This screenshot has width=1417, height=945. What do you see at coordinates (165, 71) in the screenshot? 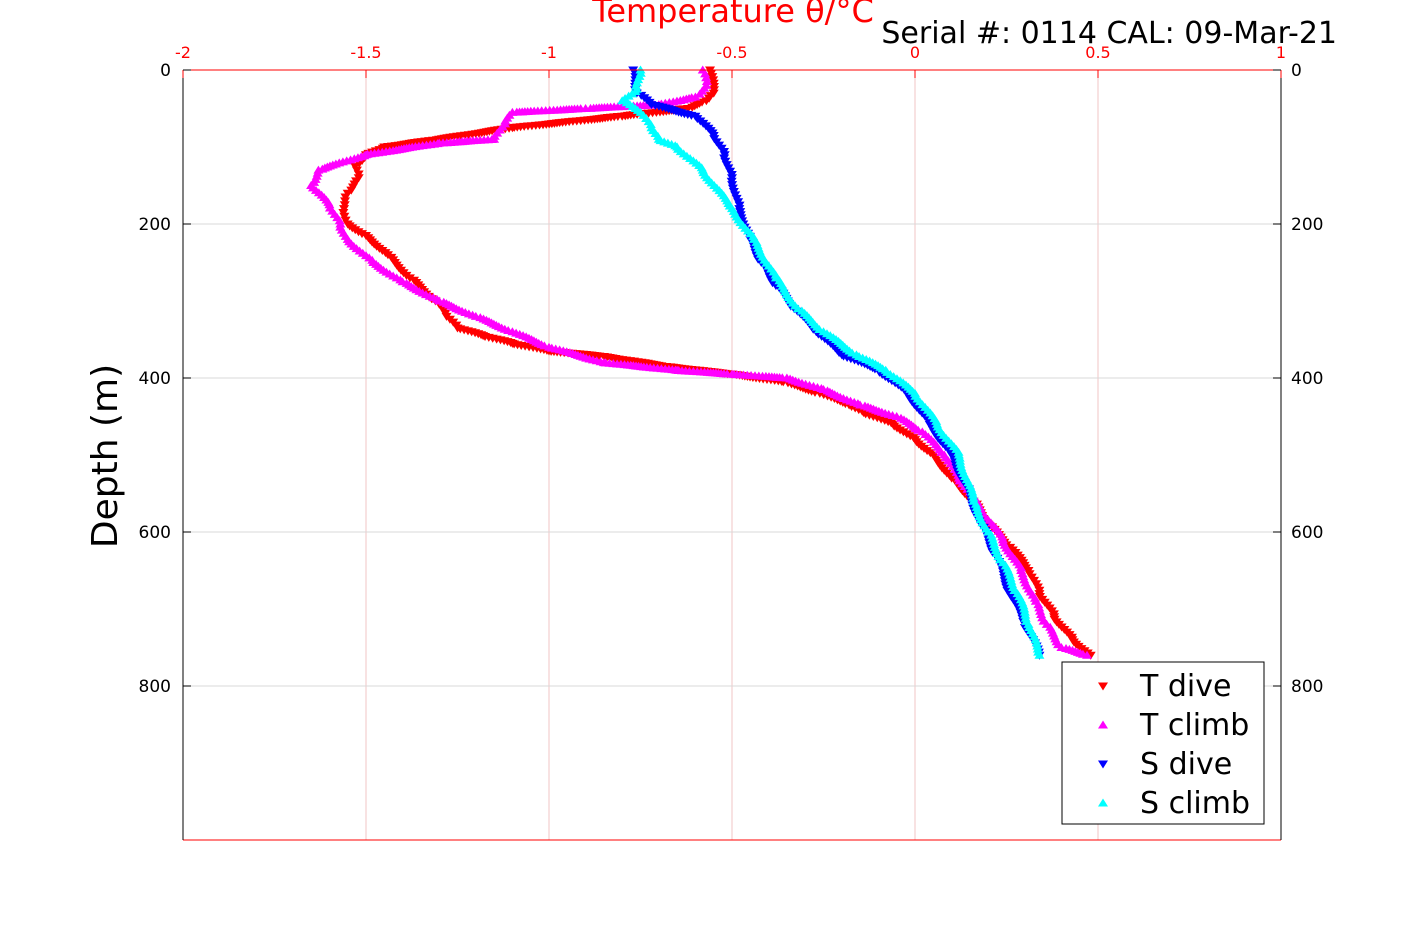
I see `y-tick-label-left: 0` at bounding box center [165, 71].